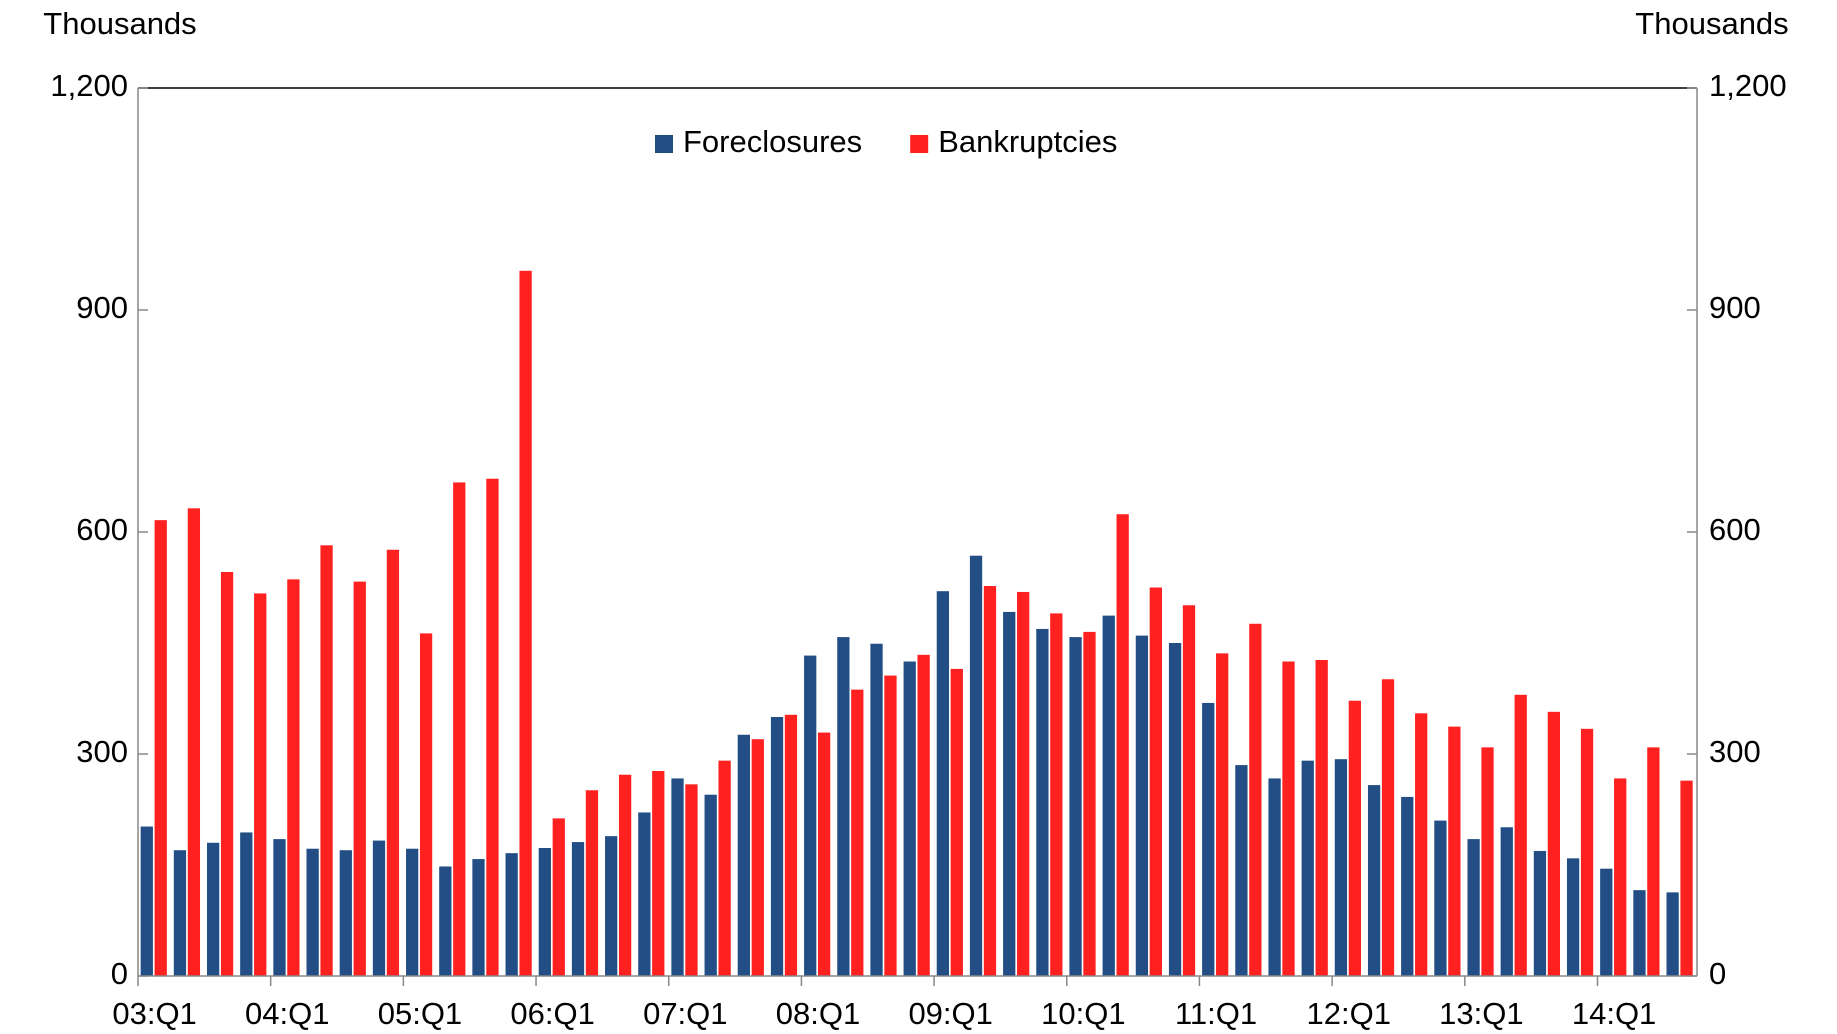 This screenshot has width=1837, height=1034. Describe the element at coordinates (950, 1013) in the screenshot. I see `x-tick-label: 09:Q1` at that location.